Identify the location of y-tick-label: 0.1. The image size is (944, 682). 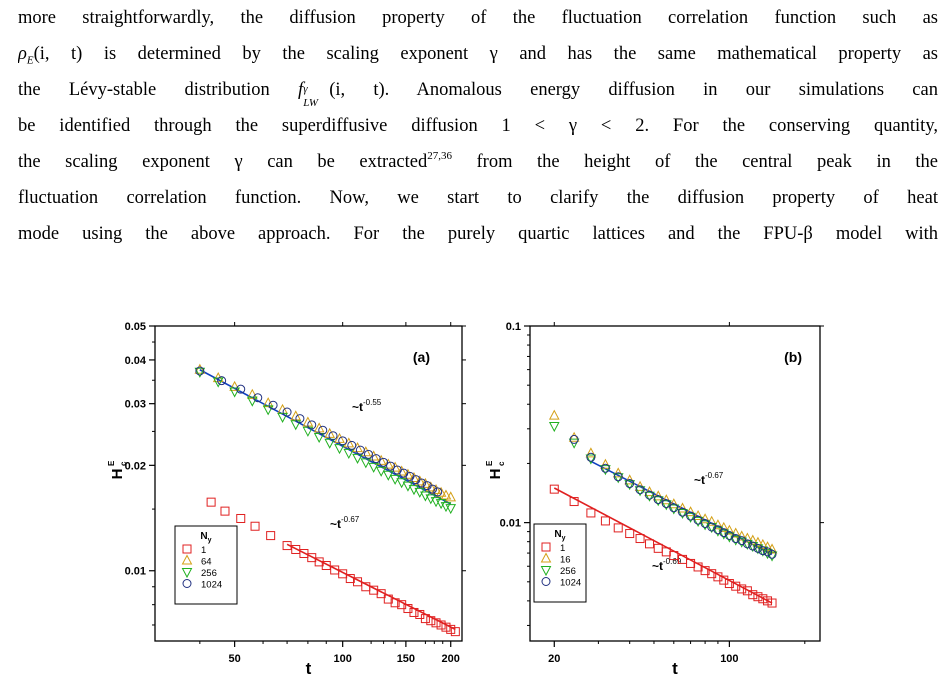
(513, 327).